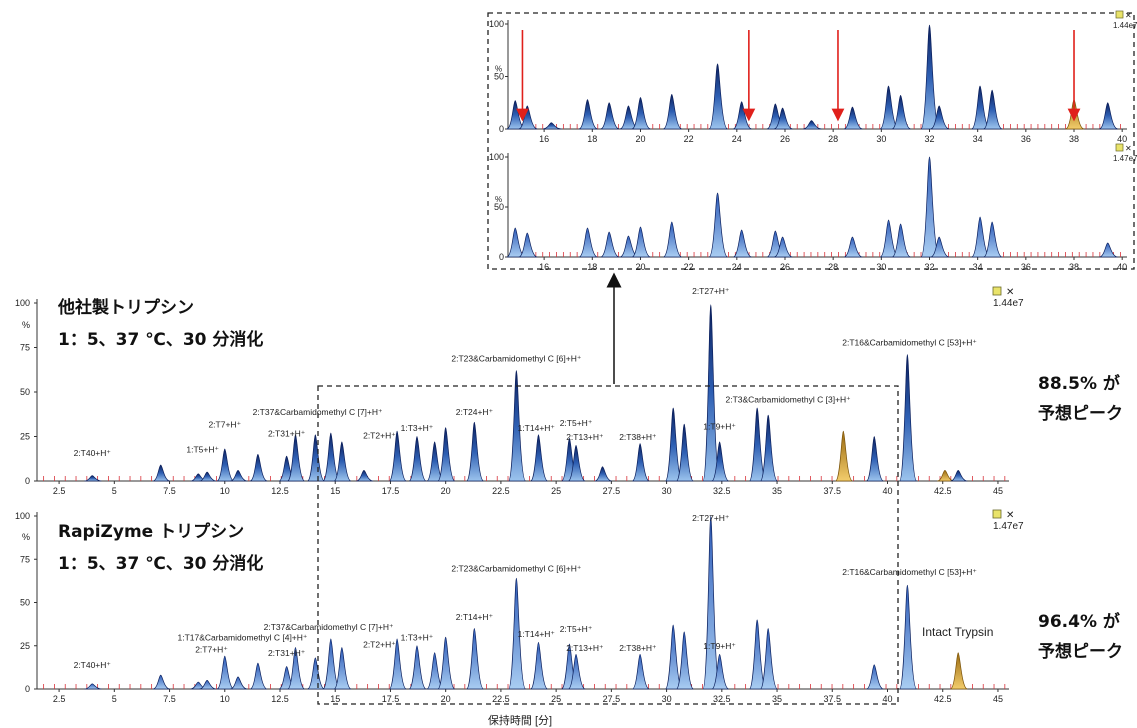 This screenshot has width=1137, height=728. Describe the element at coordinates (93, 453) in the screenshot. I see `peak-annotation: 2:T40+H⁺` at that location.